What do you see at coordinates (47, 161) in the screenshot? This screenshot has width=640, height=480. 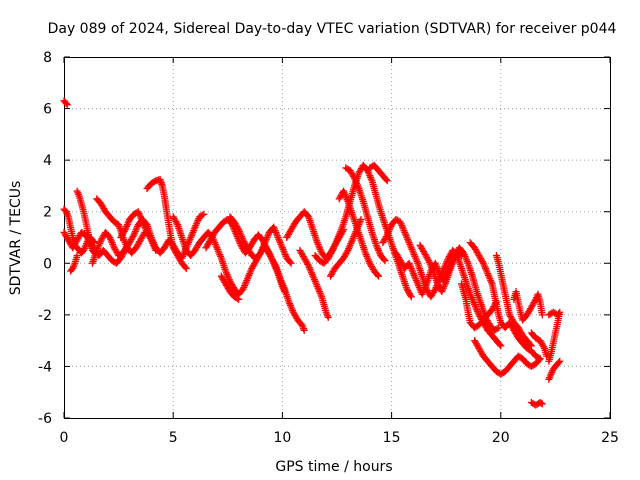 I see `y-tick-label: 4` at bounding box center [47, 161].